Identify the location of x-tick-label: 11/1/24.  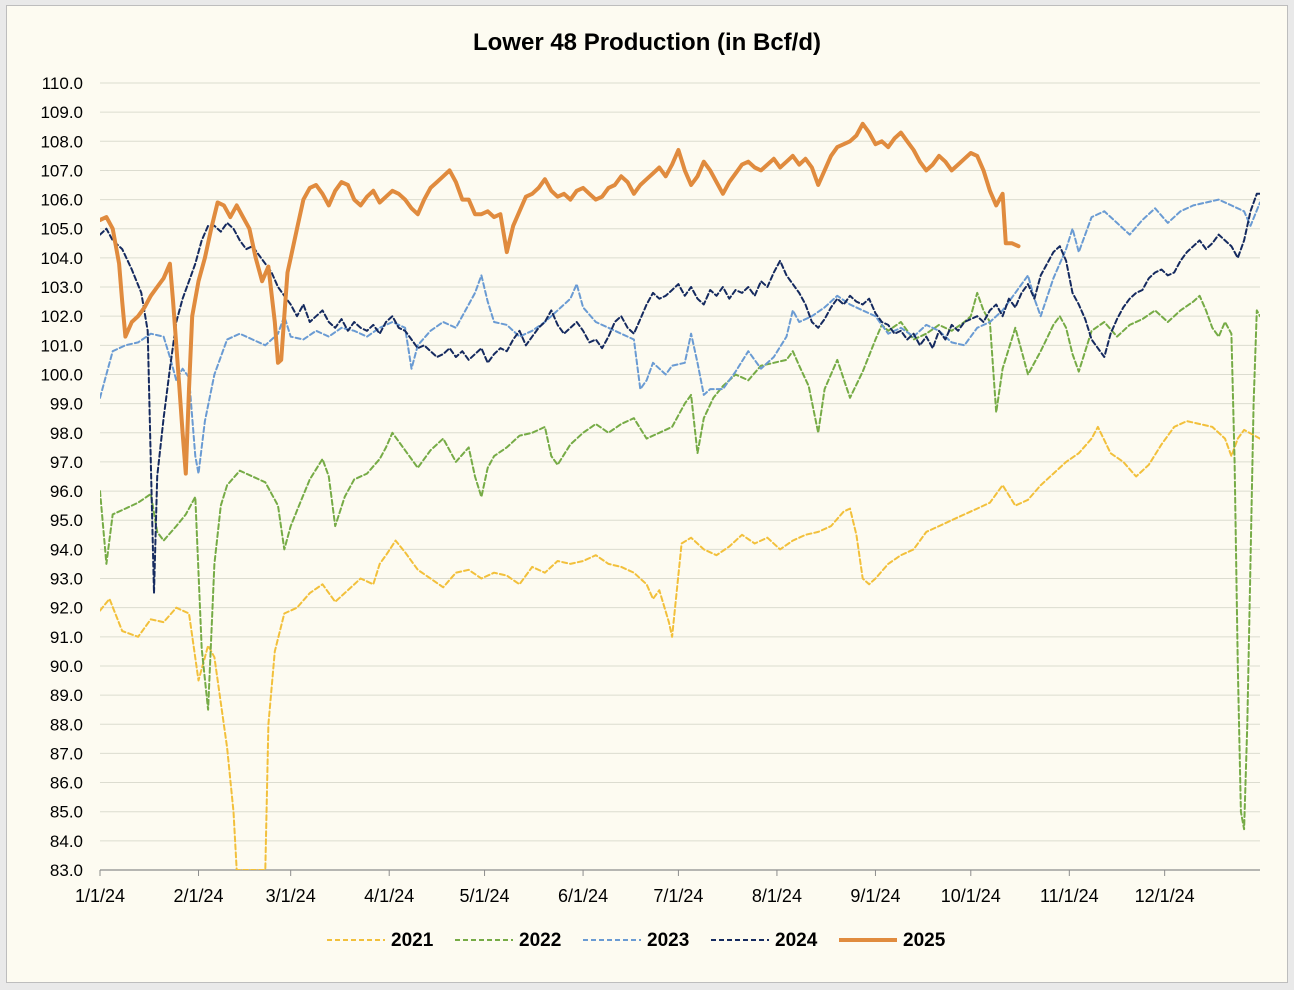
(1069, 896).